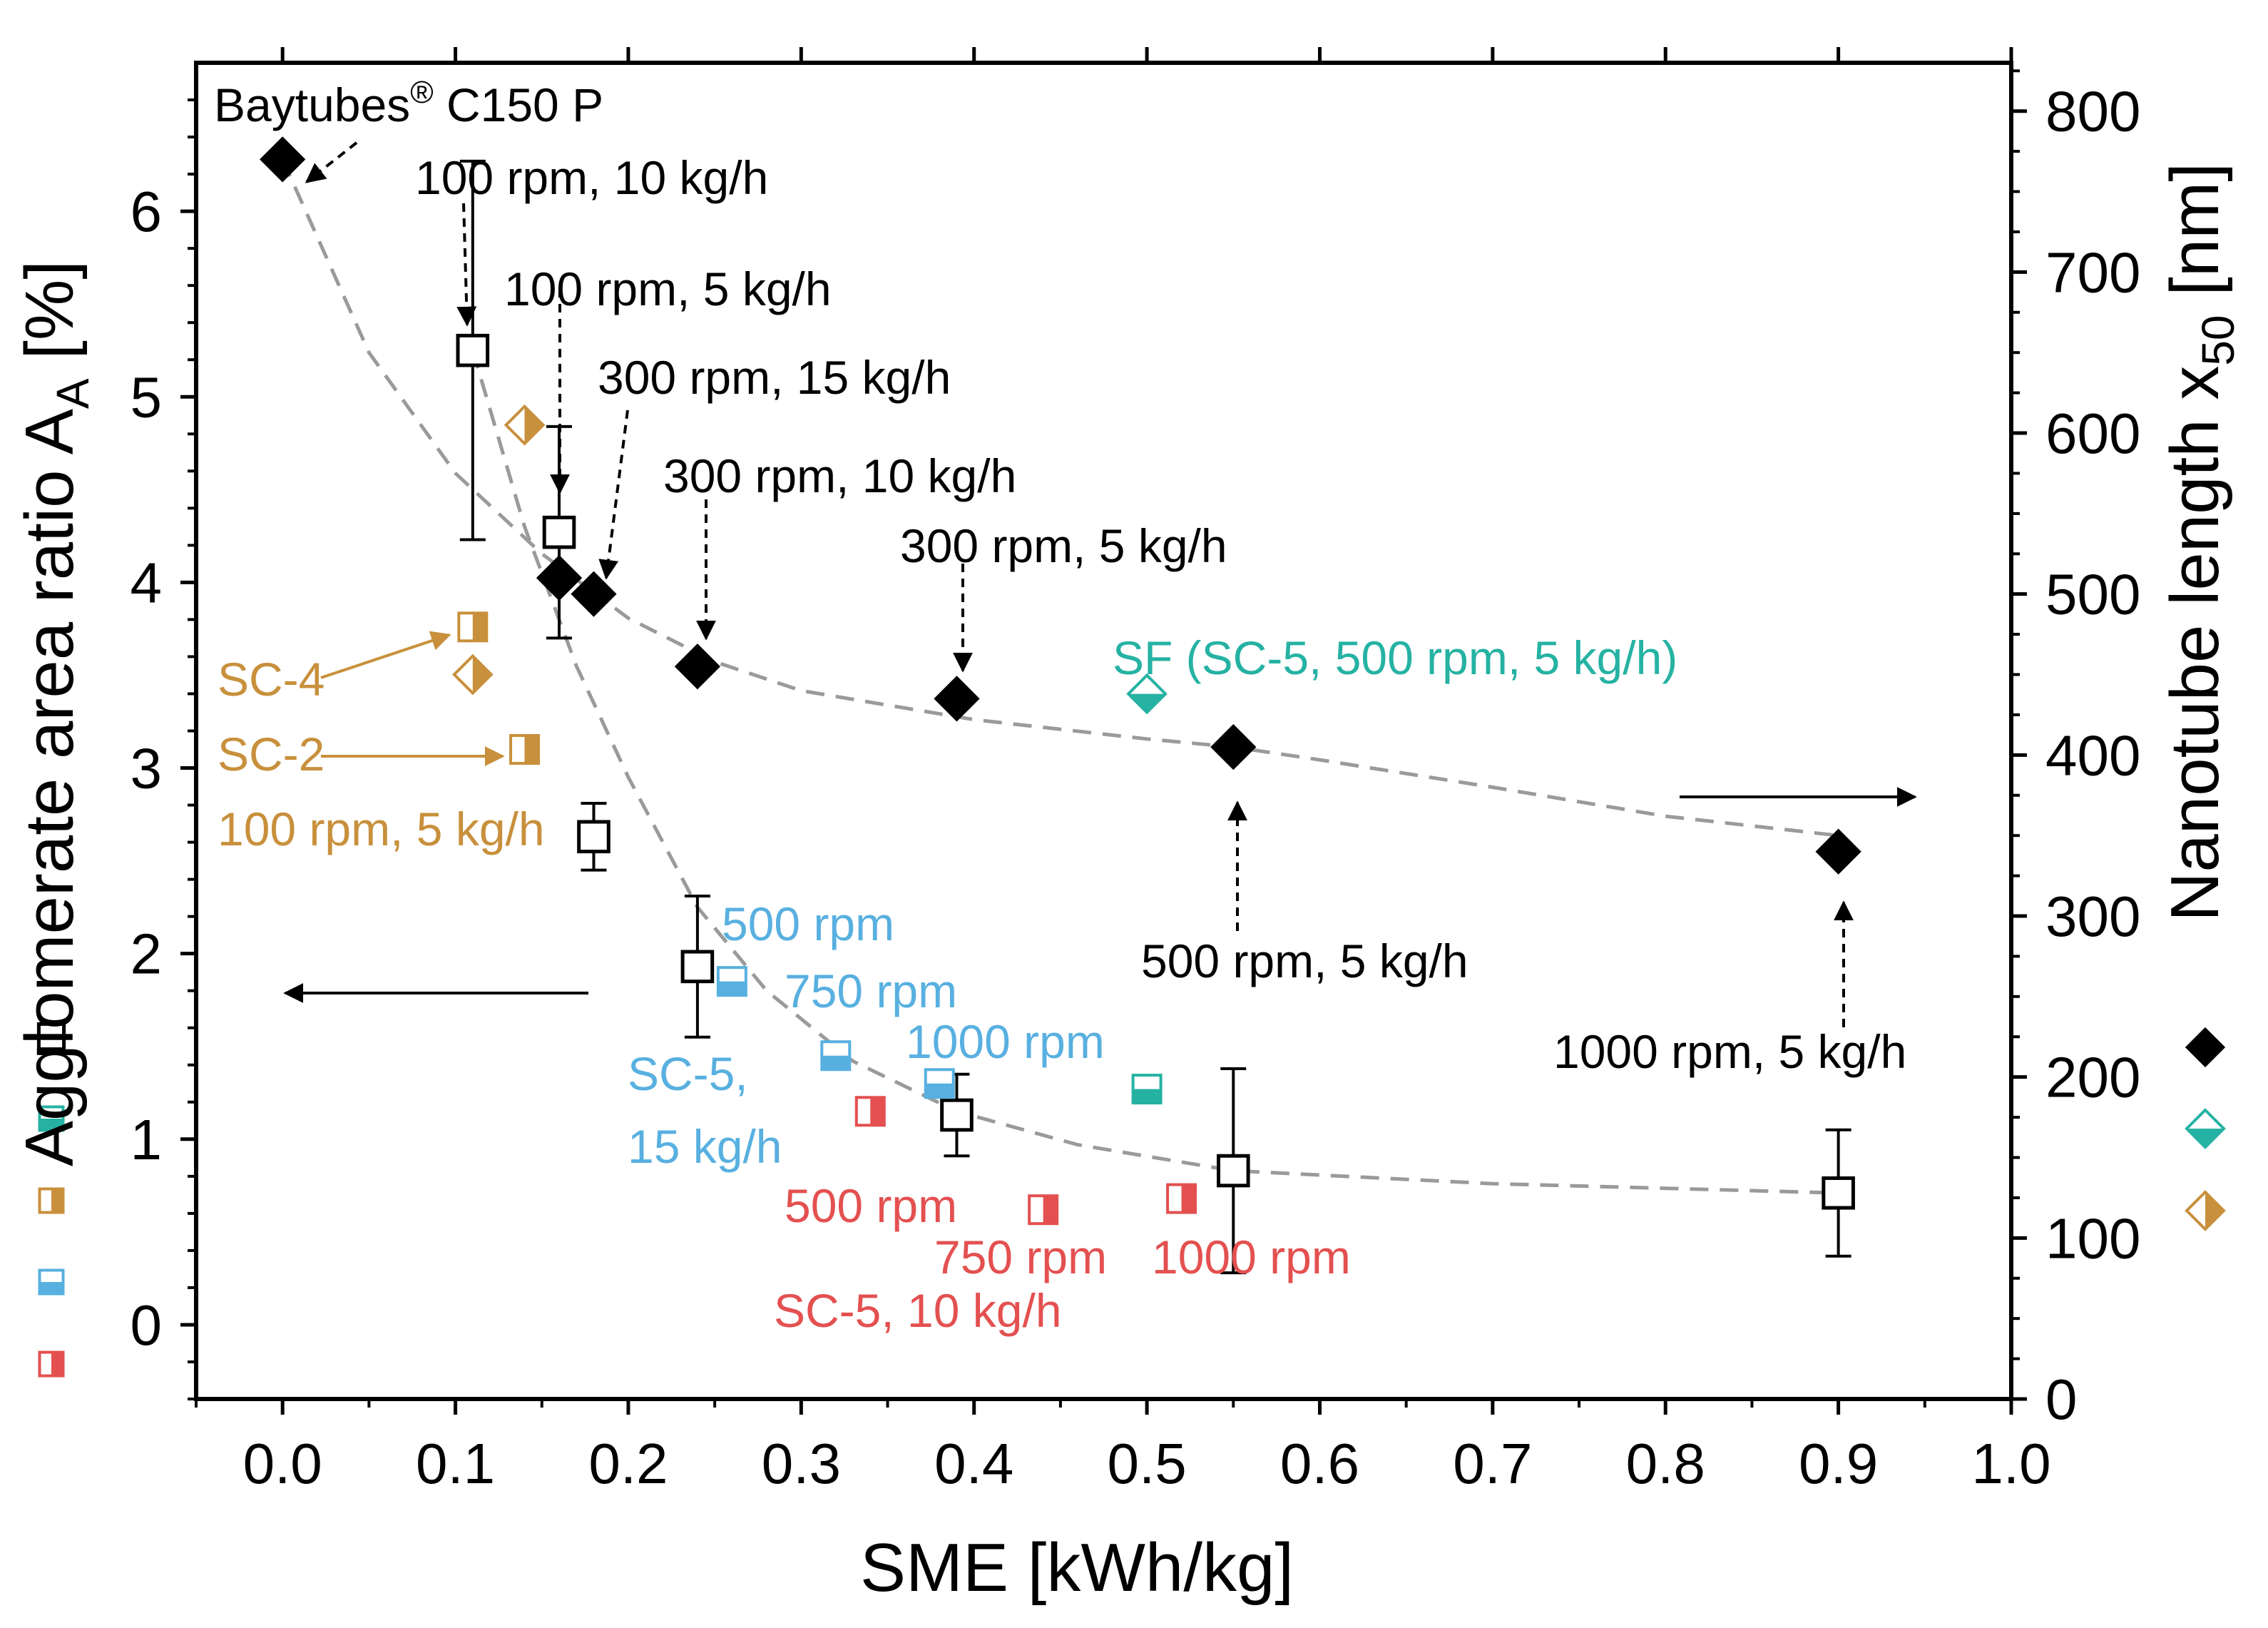 Image resolution: width=2268 pixels, height=1628 pixels. I want to click on annotation-label: 300 rpm, 5 kg/h, so click(1063, 545).